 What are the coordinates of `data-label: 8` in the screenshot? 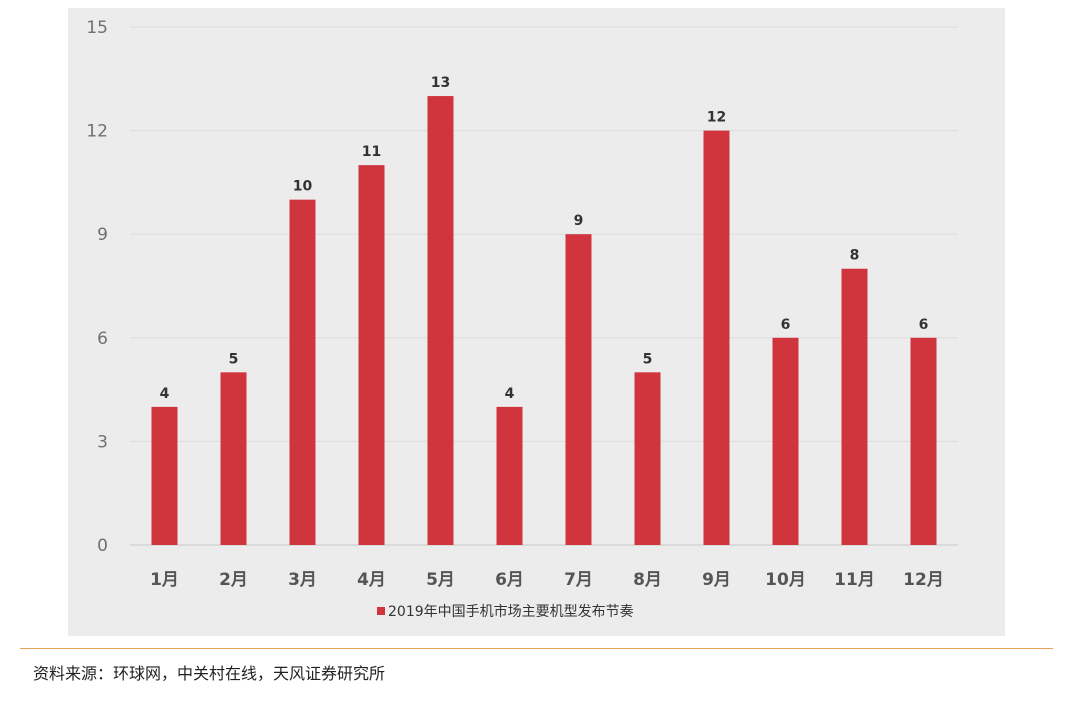 It's located at (855, 256).